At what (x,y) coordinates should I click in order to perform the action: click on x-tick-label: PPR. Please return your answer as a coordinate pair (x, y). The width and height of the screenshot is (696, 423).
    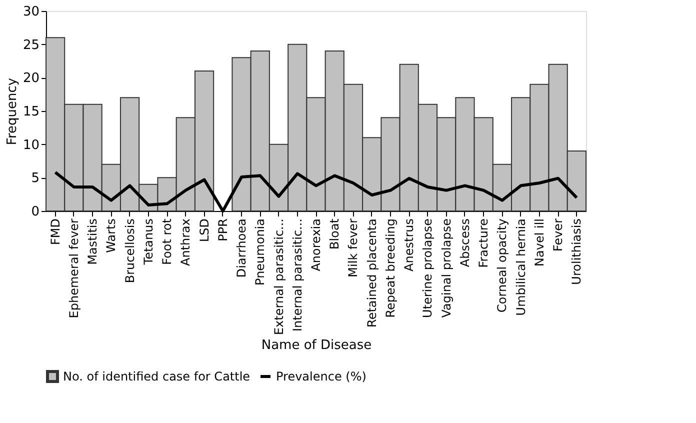
    Looking at the image, I should click on (223, 230).